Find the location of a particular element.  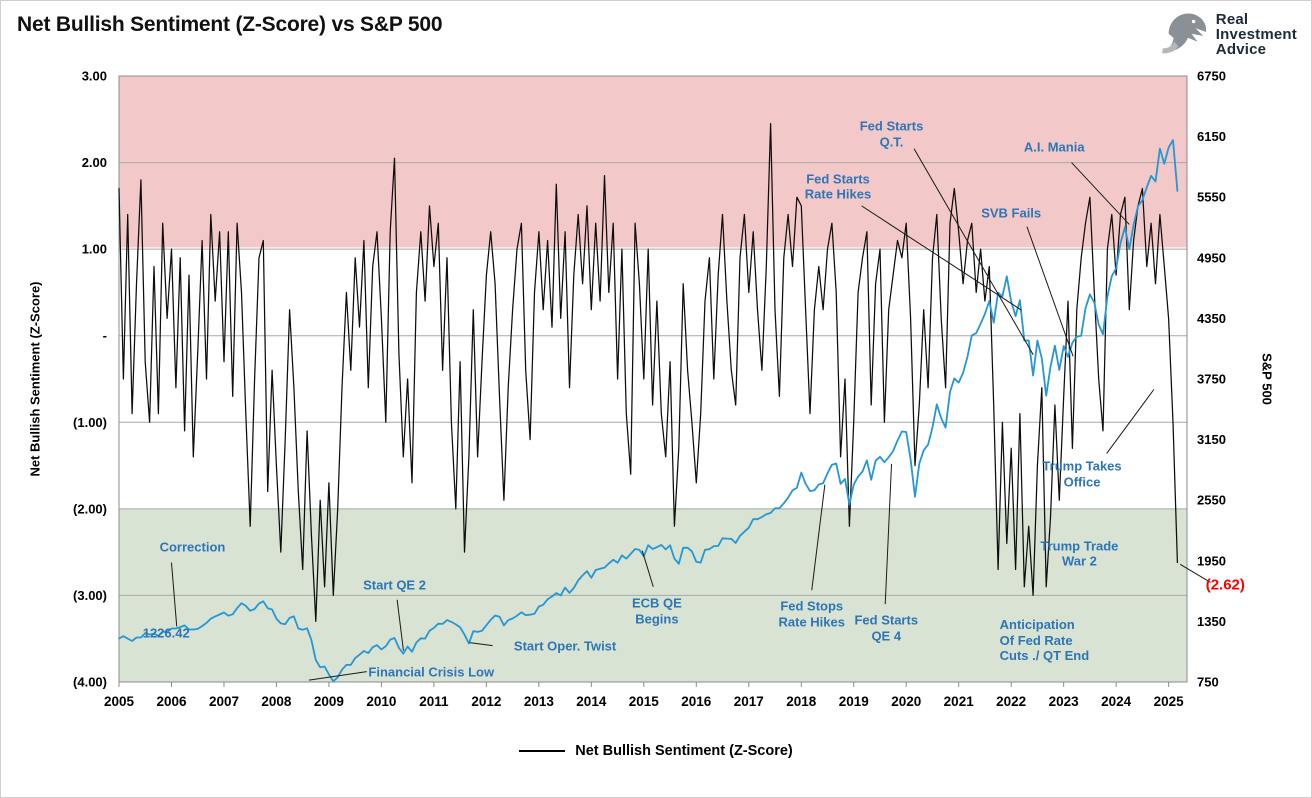

legend: Net Bullish Sentiment (Z-Score) is located at coordinates (656, 751).